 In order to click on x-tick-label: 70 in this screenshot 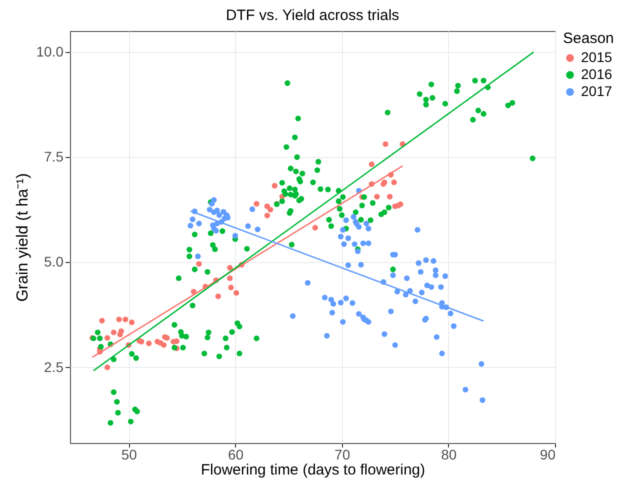, I will do `click(342, 454)`.